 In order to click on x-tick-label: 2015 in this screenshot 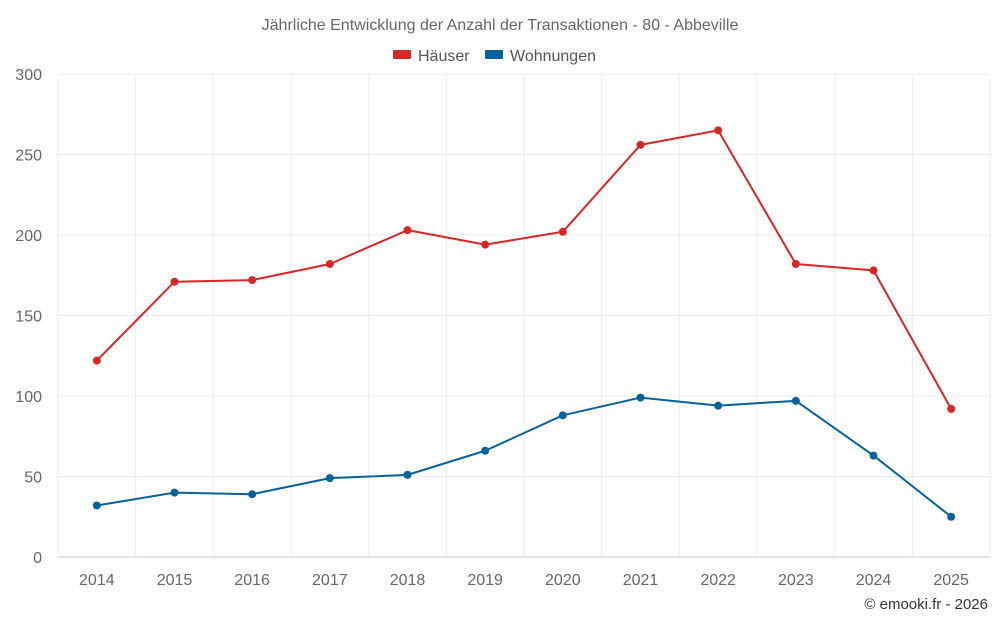, I will do `click(175, 580)`.